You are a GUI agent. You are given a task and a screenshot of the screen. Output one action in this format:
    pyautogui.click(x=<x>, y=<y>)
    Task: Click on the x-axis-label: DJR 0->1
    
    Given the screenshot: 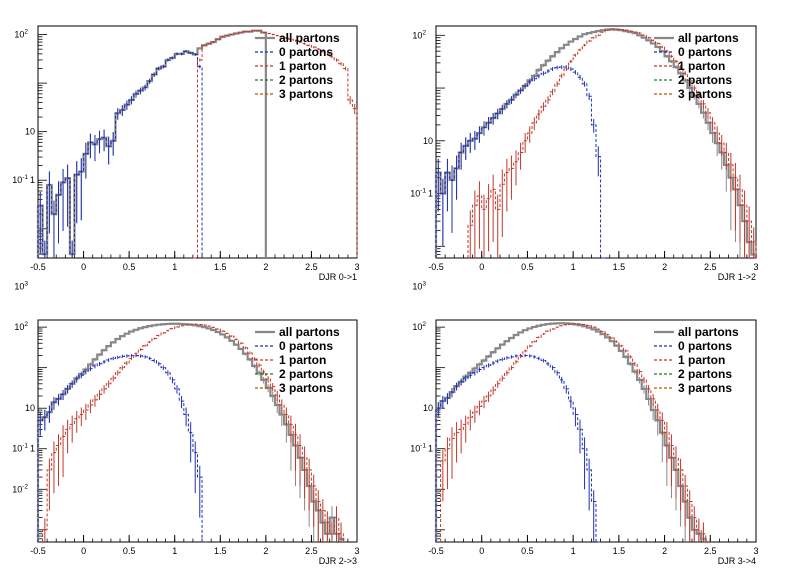 What is the action you would take?
    pyautogui.click(x=338, y=277)
    